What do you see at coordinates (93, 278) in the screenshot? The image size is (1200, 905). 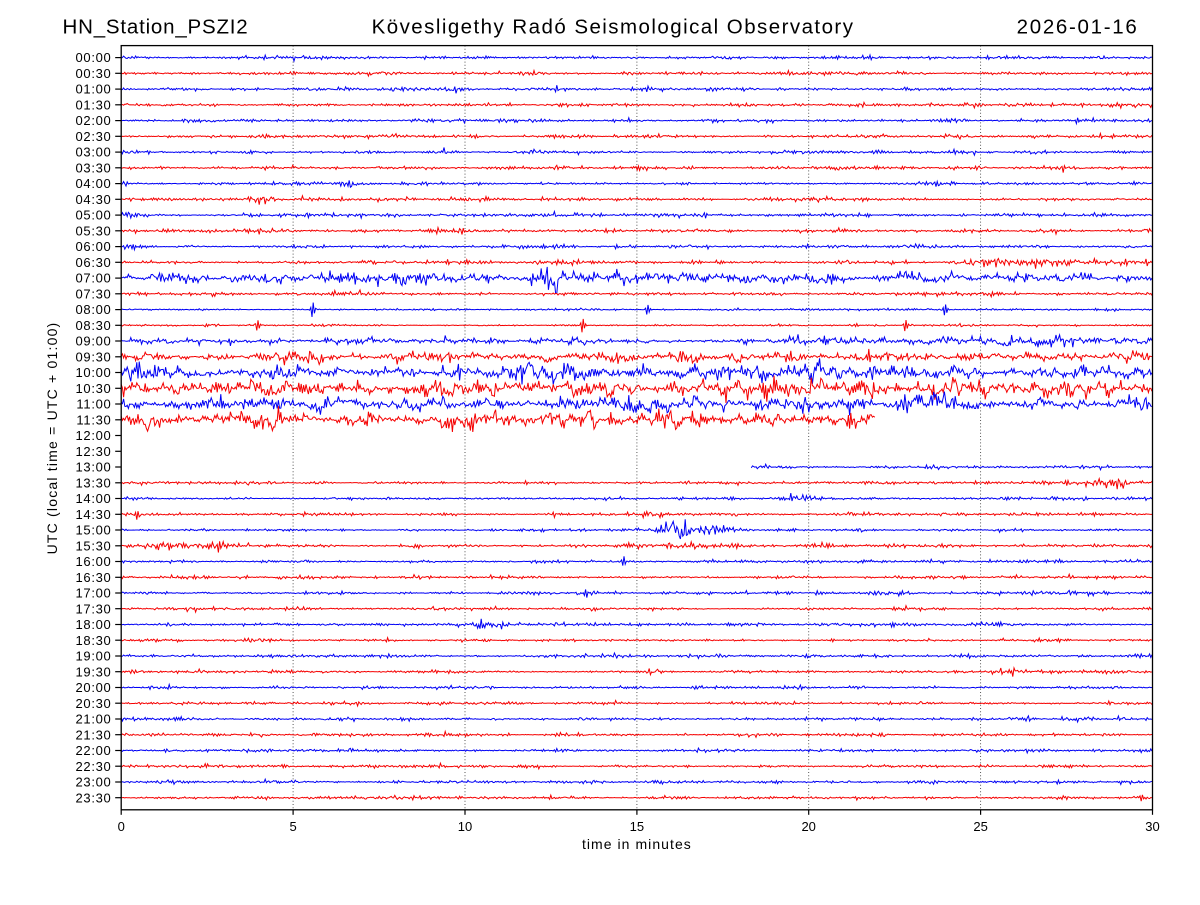 I see `svg-text: 07:00` at bounding box center [93, 278].